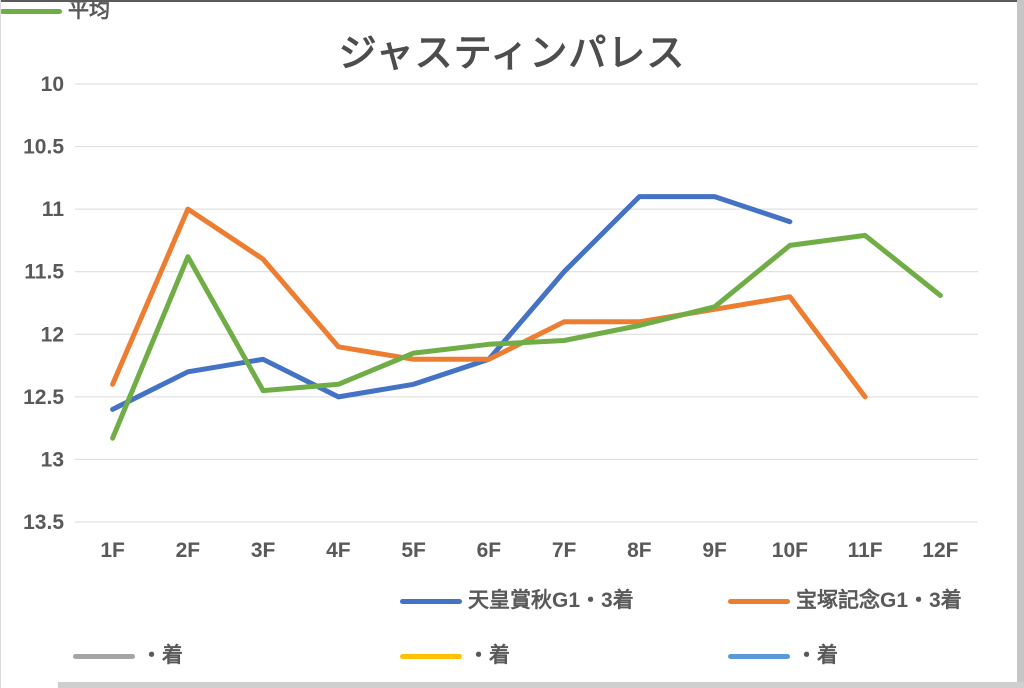  I want to click on legend-label: 平均, so click(89, 11).